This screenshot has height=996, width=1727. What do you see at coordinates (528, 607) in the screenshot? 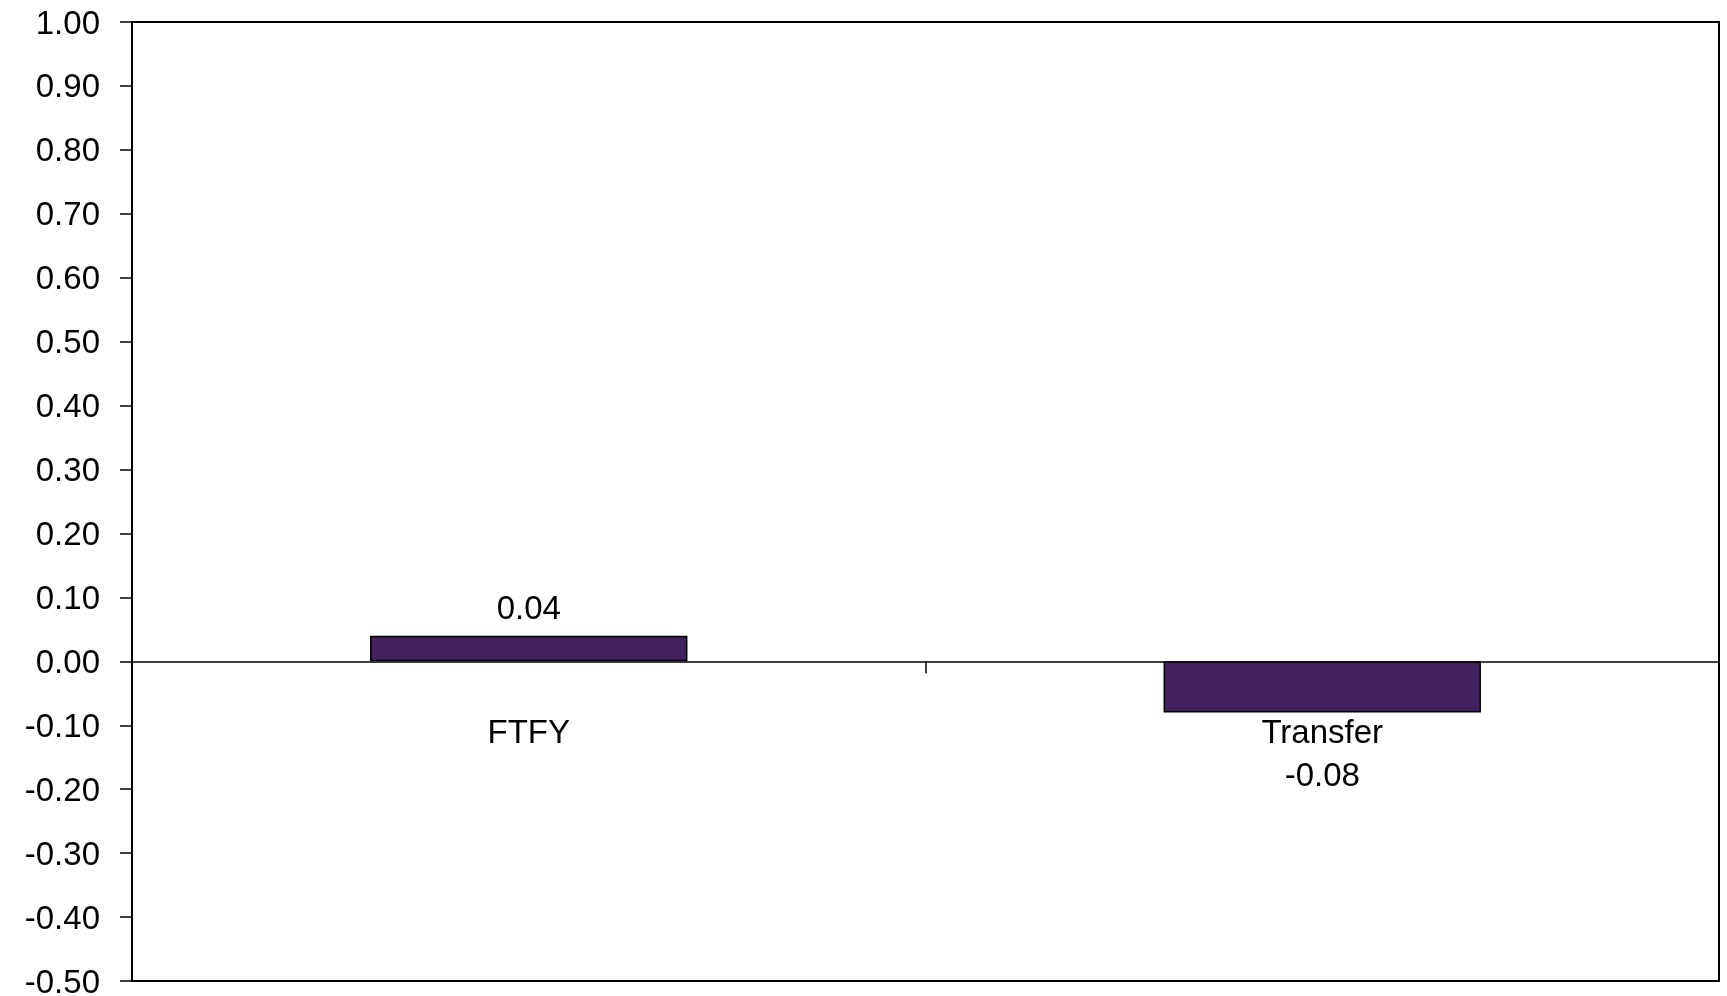
I see `data-label: 0.04` at bounding box center [528, 607].